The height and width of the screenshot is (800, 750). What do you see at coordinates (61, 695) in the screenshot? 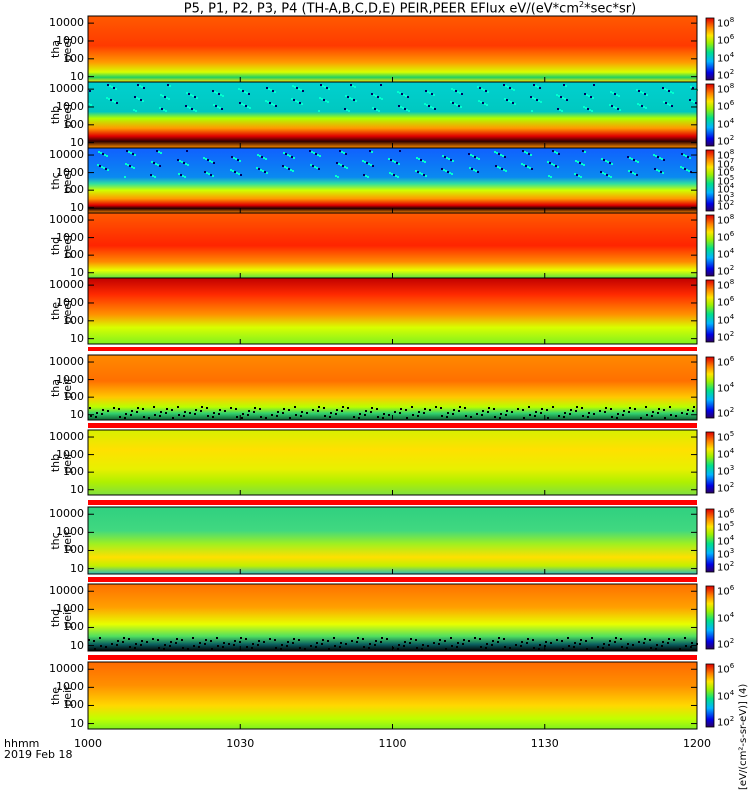
I see `panel-label-the-peir: the peir` at bounding box center [61, 695].